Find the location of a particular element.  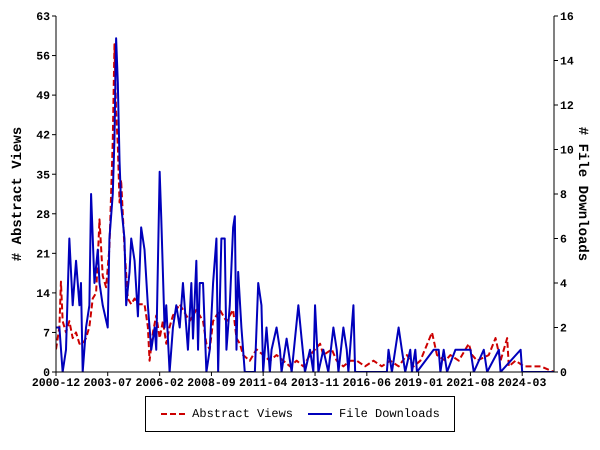

y2-tick-label: 2 is located at coordinates (563, 329).